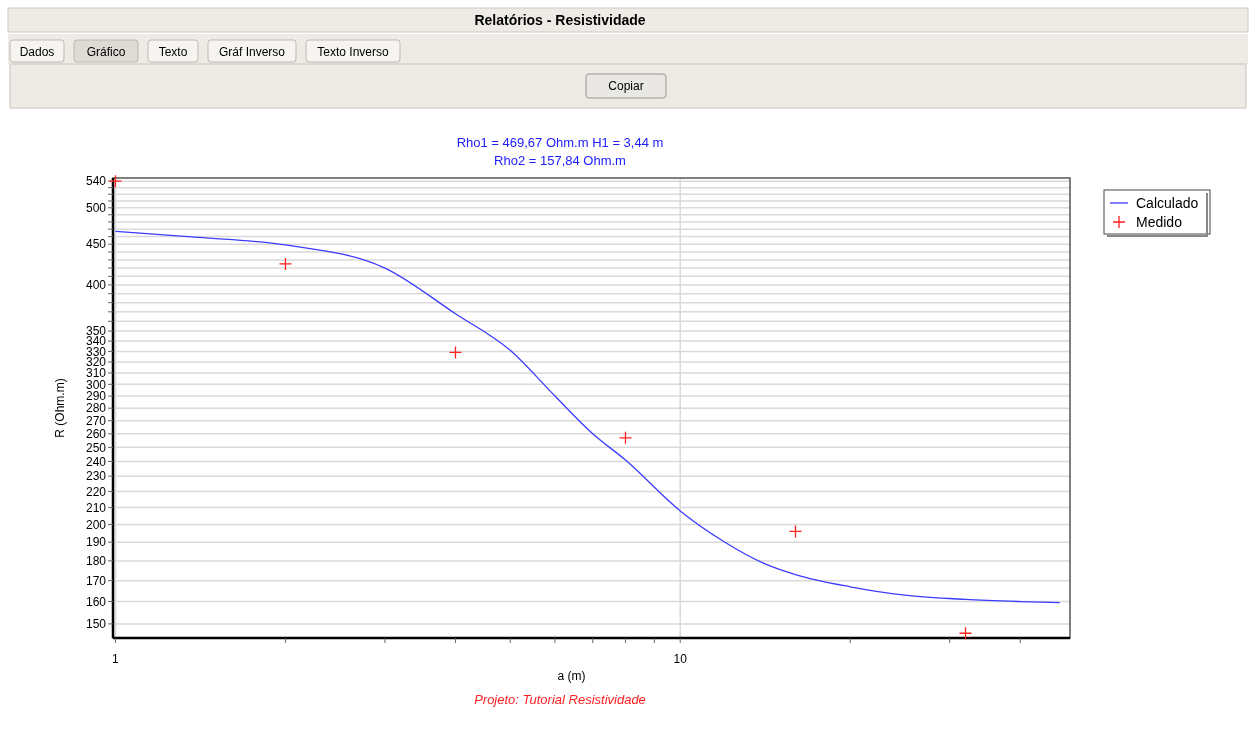 Image resolution: width=1250 pixels, height=733 pixels. What do you see at coordinates (173, 52) in the screenshot?
I see `text: Texto` at bounding box center [173, 52].